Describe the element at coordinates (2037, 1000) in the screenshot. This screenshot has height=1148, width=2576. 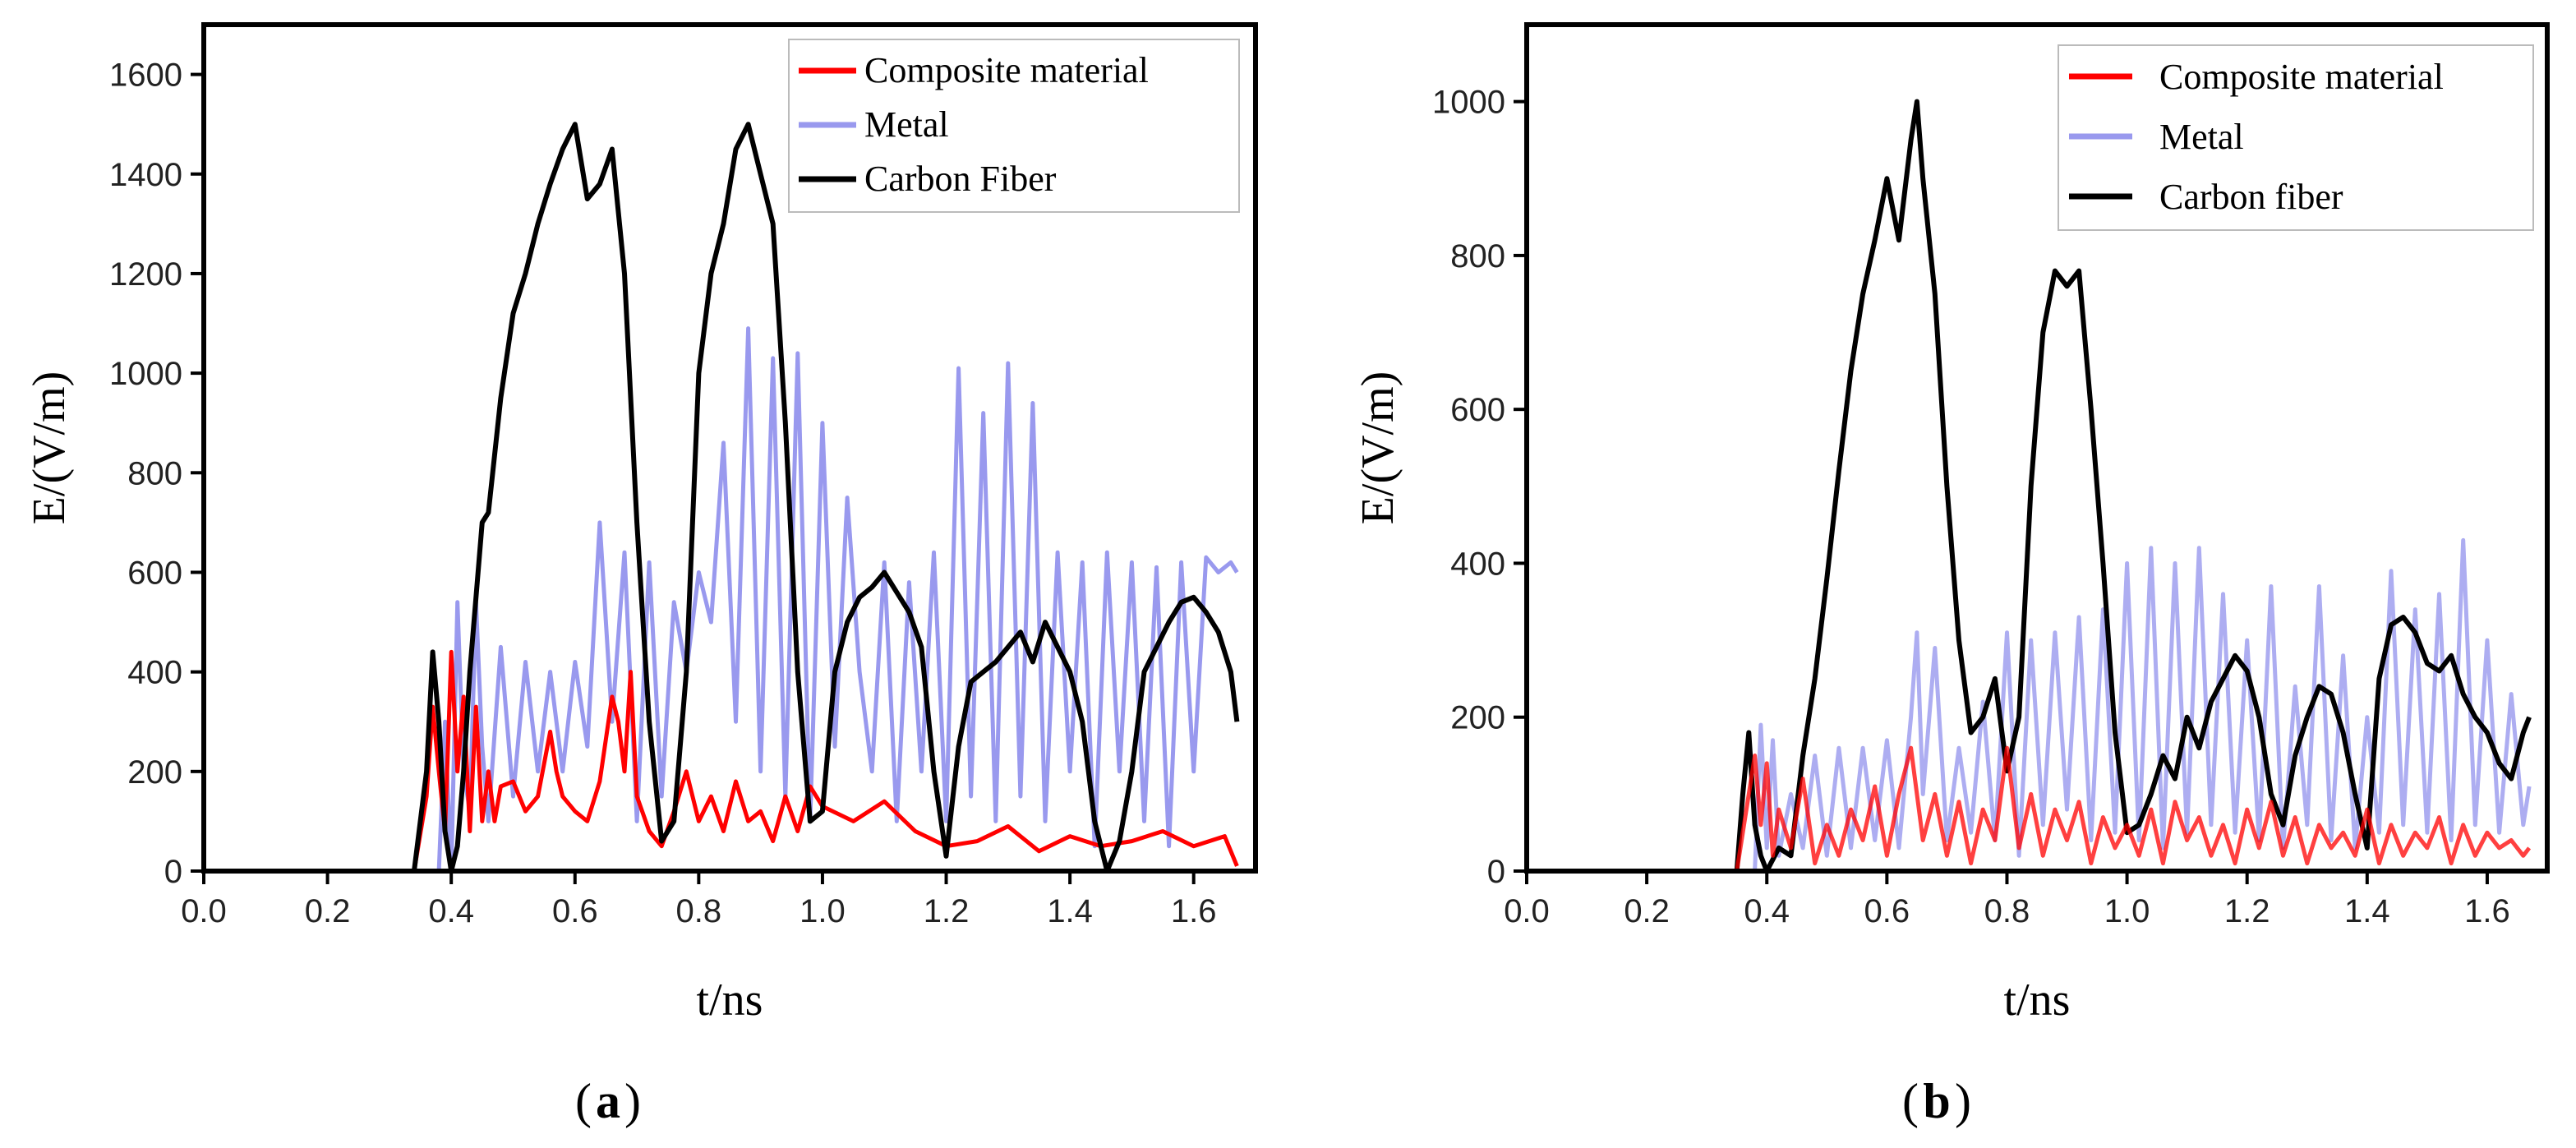
I see `chart-b-xlabel: t/ns` at that location.